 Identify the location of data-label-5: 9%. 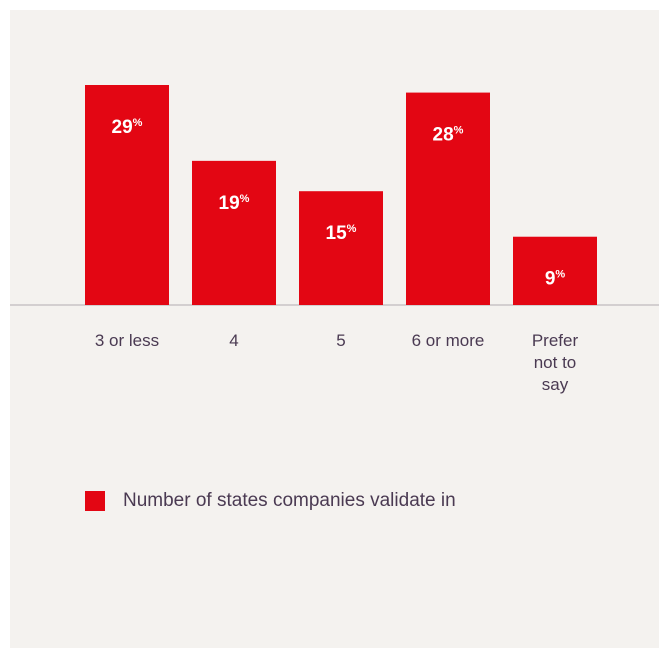
(555, 279).